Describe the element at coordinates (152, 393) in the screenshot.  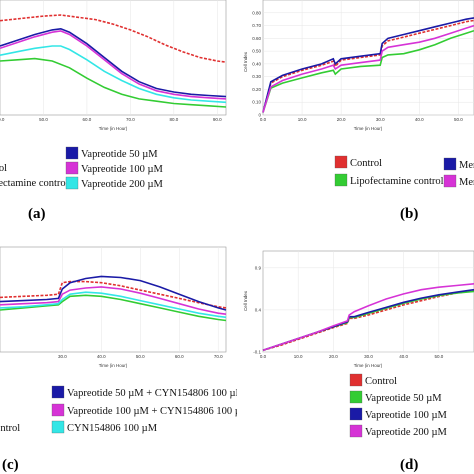
I see `legend-label: Vapreotide 50 µM + CYN154806 100 µM` at that location.